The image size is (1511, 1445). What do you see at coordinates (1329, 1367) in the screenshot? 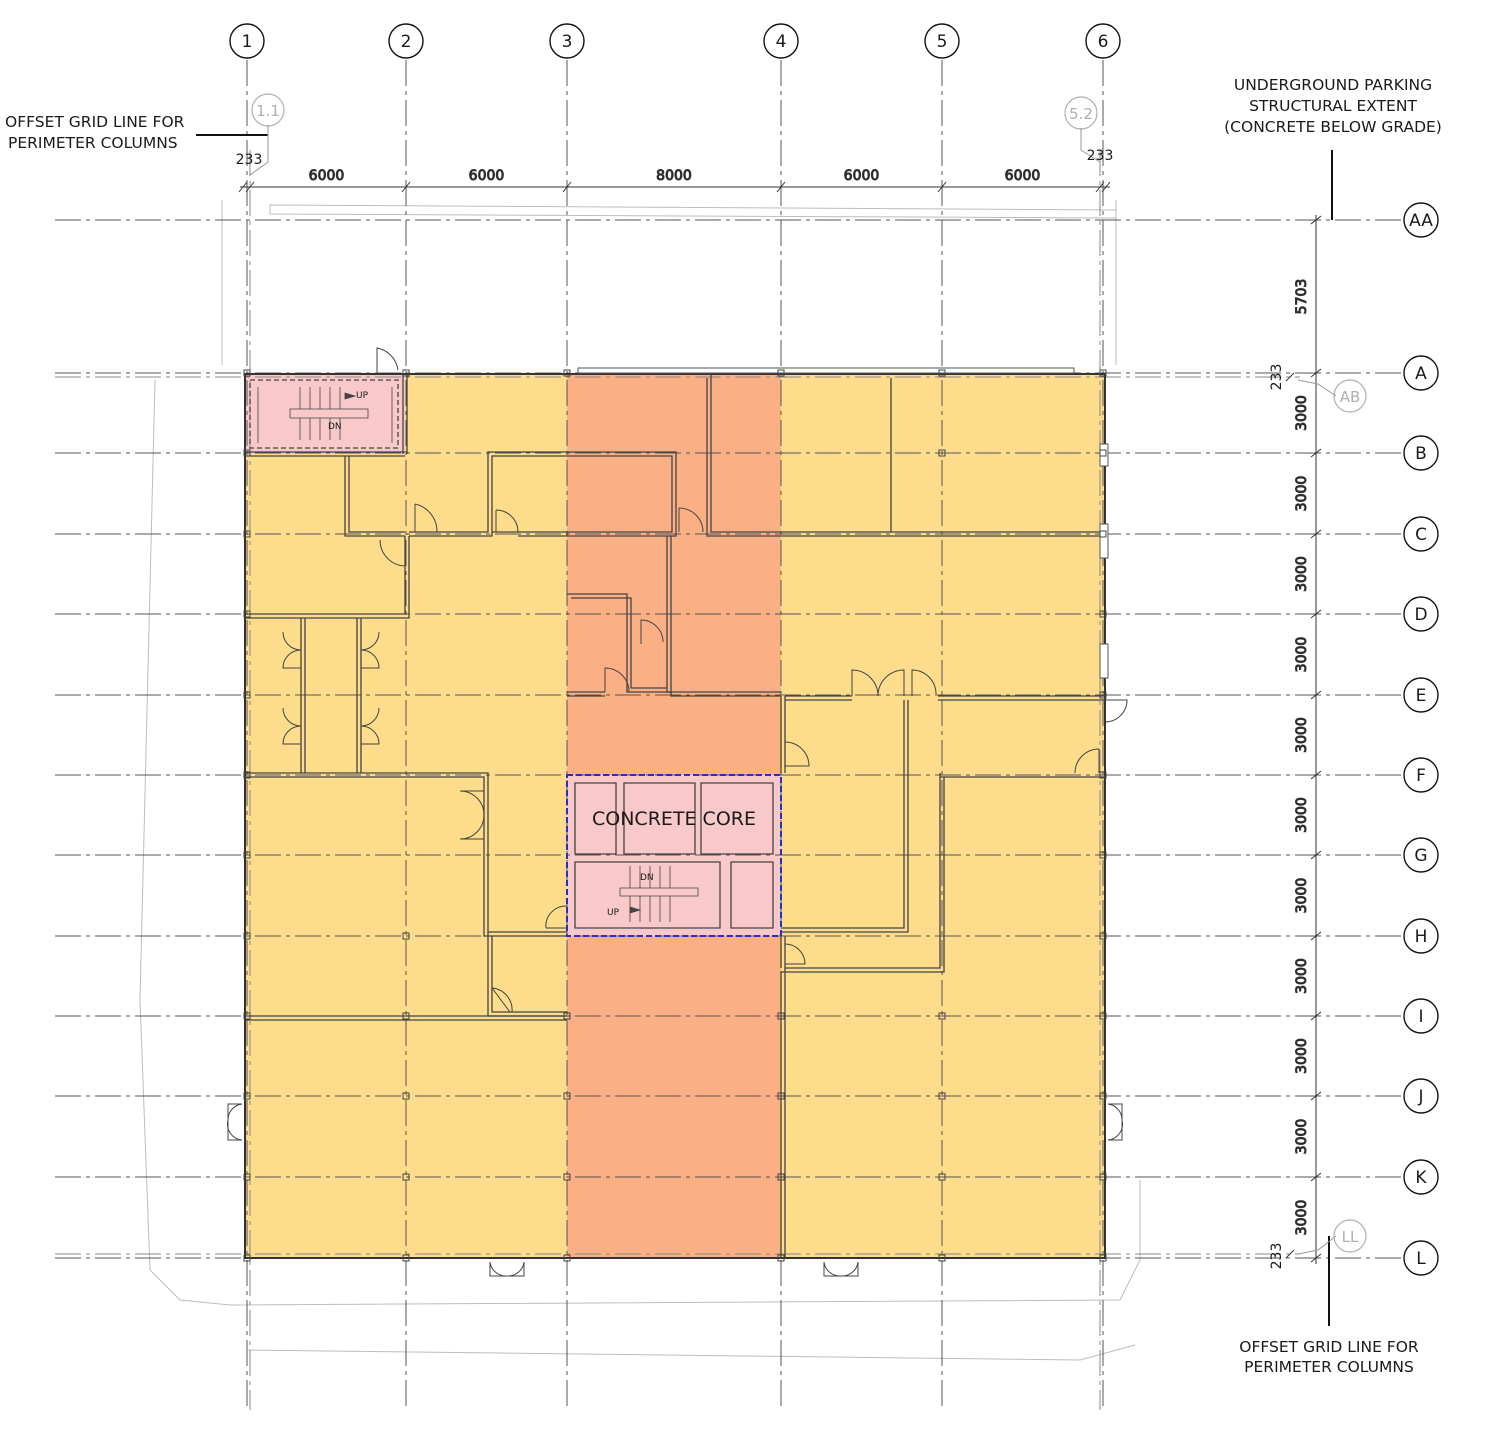
I see `offset-note-bottom-line2: PERIMETER COLUMNS` at bounding box center [1329, 1367].